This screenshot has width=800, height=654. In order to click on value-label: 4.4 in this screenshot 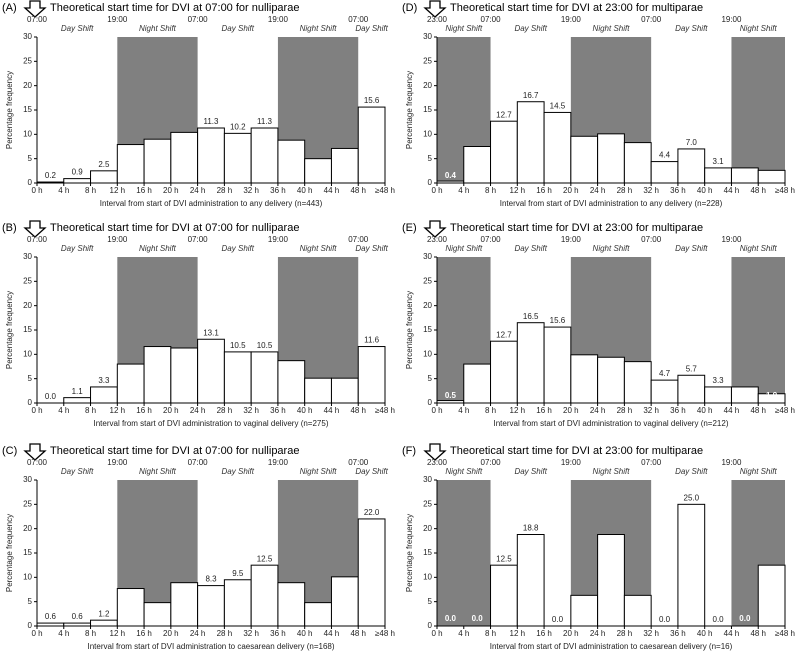, I will do `click(665, 155)`.